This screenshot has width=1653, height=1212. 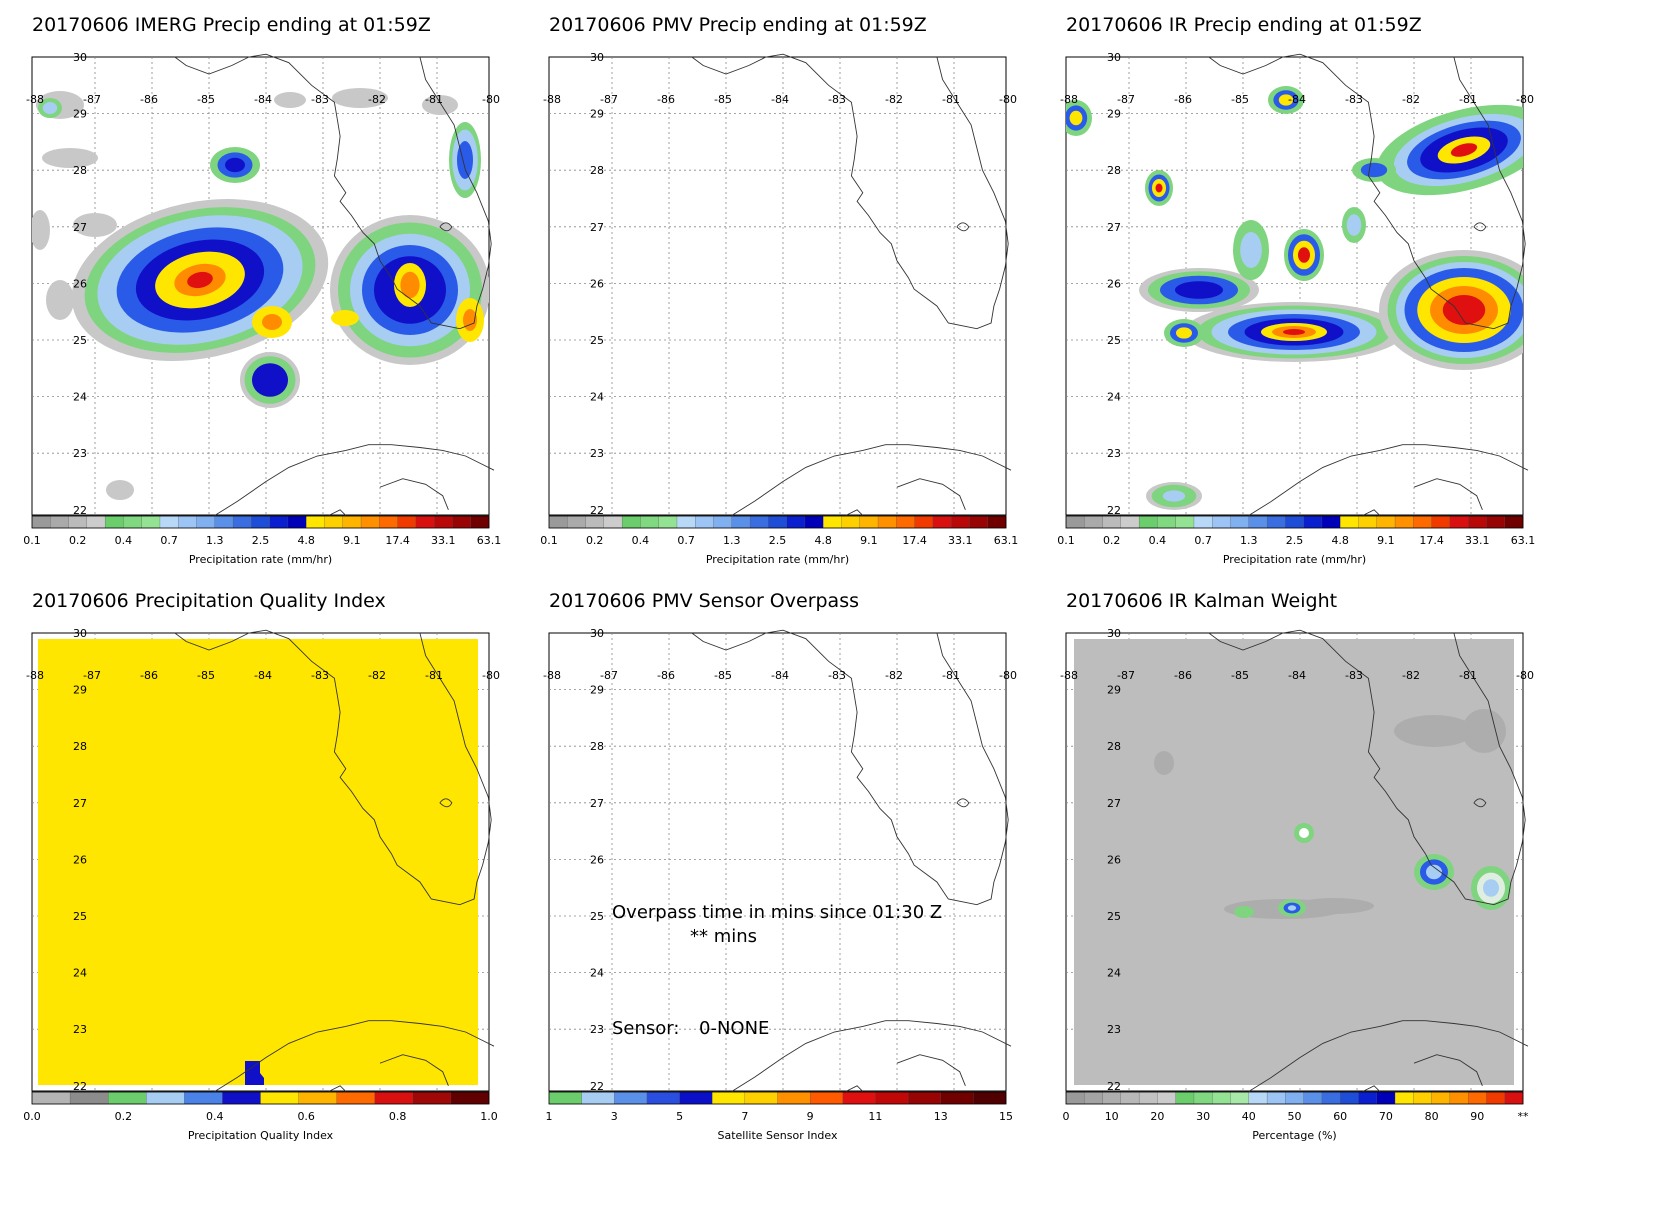 What do you see at coordinates (80, 397) in the screenshot?
I see `lat-label: 24` at bounding box center [80, 397].